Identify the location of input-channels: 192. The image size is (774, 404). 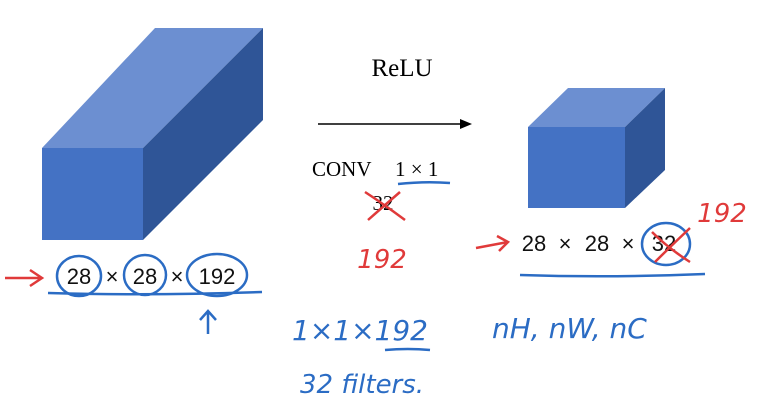
(217, 276).